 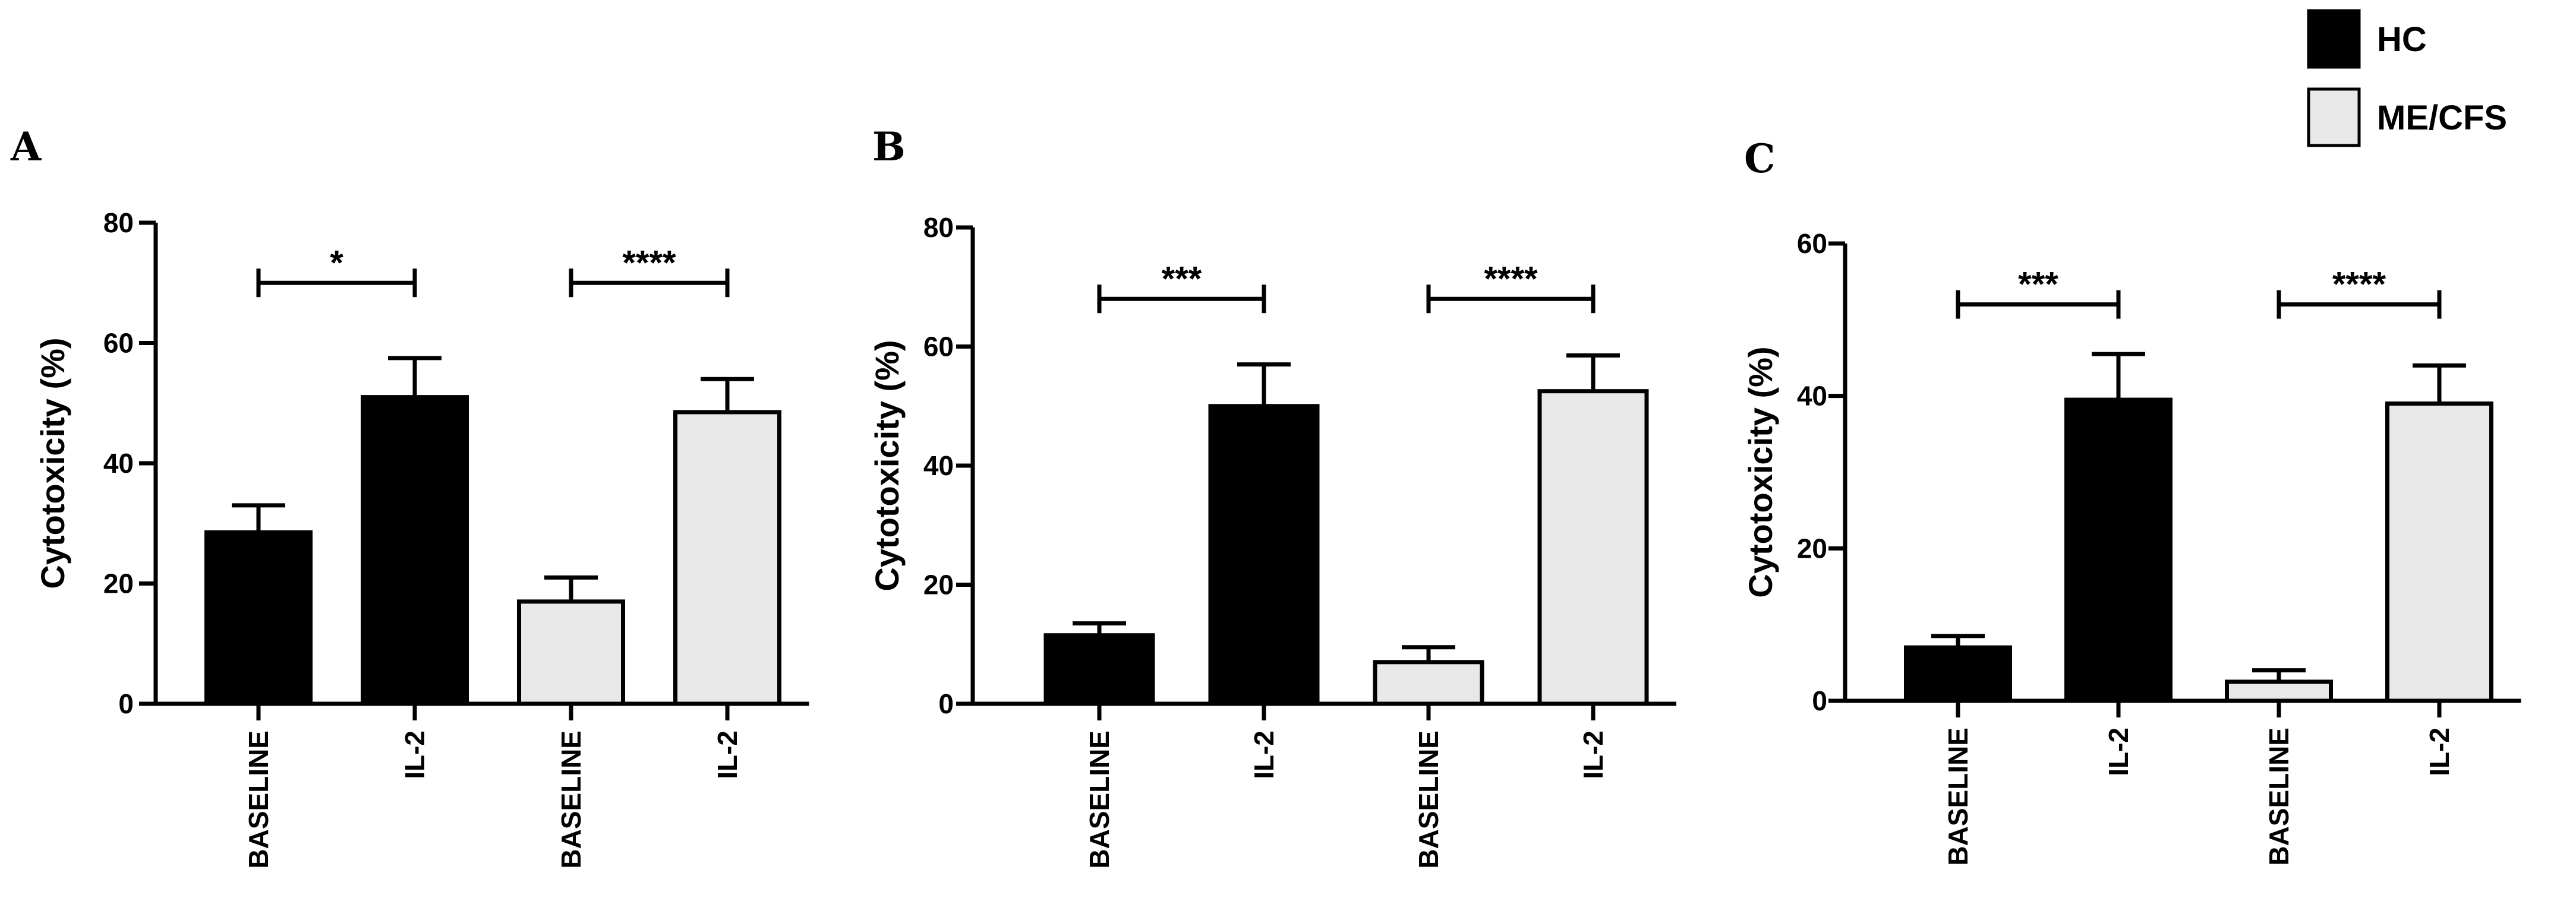 I want to click on panel-letter: A, so click(x=26, y=147).